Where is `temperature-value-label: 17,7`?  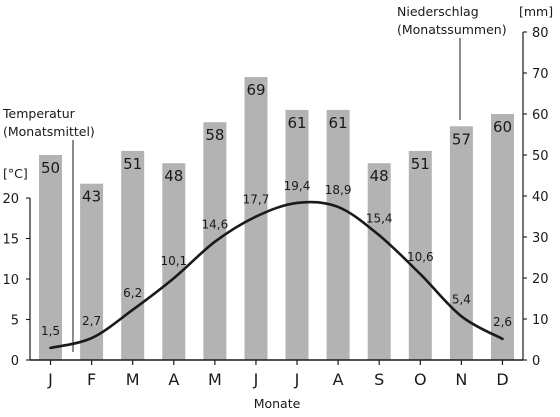
temperature-value-label: 17,7 is located at coordinates (256, 200).